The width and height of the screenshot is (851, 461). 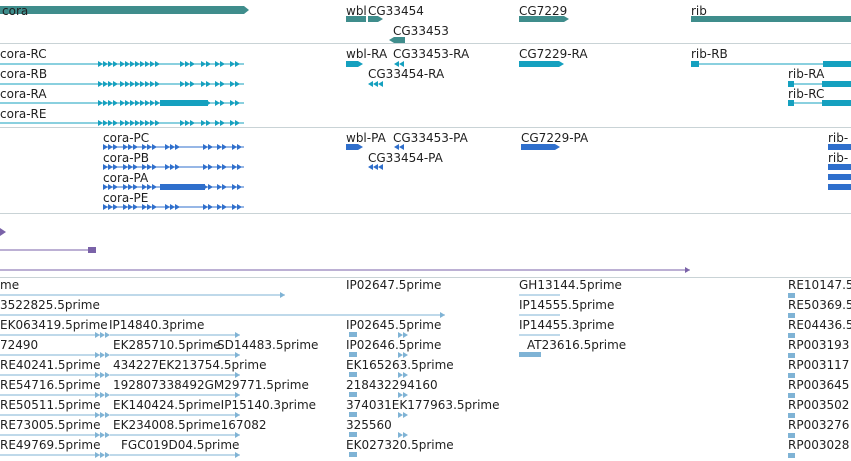 I want to click on est-track-label: EK063419.5prime, so click(x=54, y=325).